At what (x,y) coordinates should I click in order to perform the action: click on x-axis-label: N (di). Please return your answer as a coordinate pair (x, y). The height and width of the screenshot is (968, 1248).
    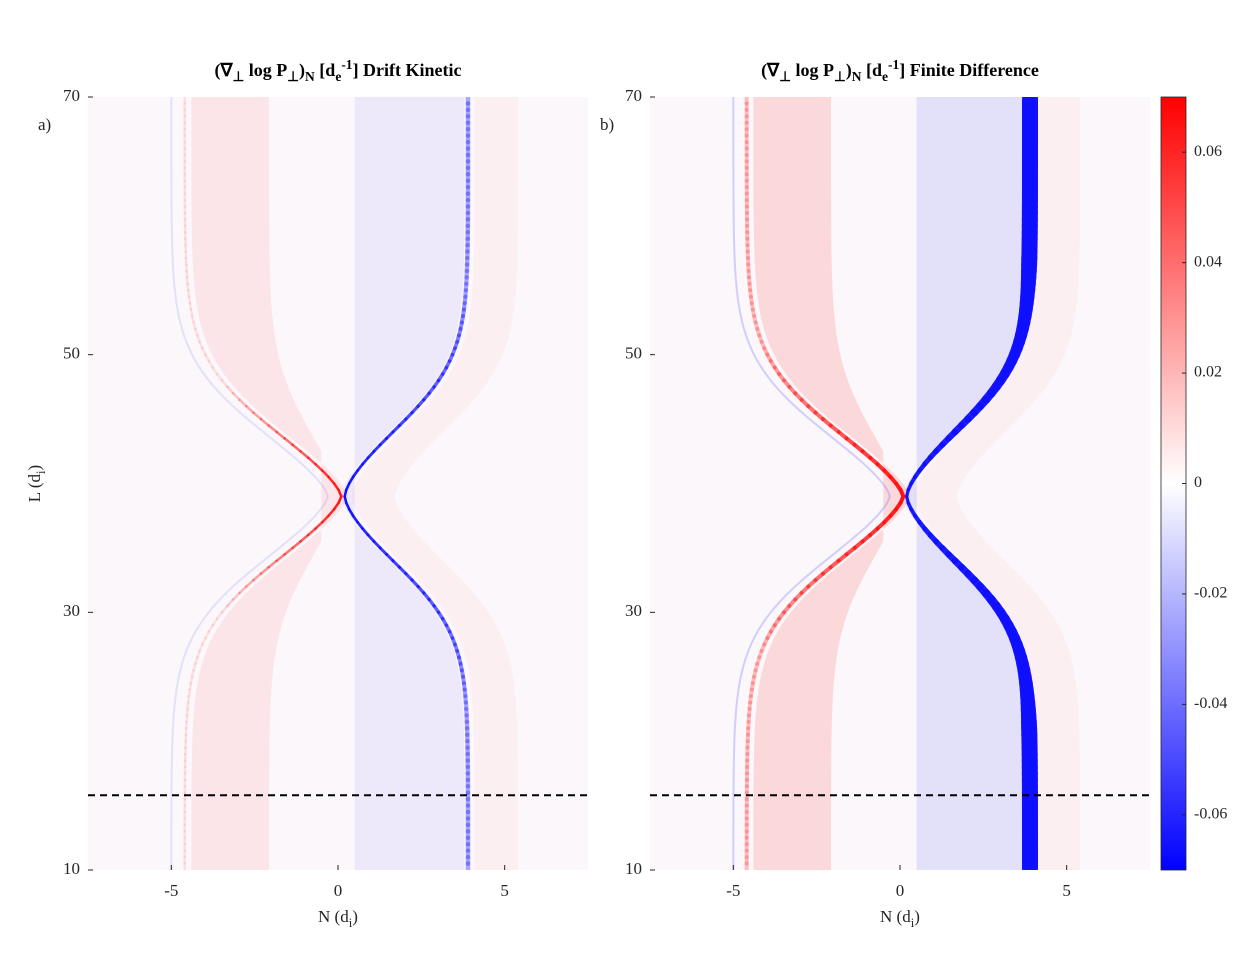
    Looking at the image, I should click on (338, 918).